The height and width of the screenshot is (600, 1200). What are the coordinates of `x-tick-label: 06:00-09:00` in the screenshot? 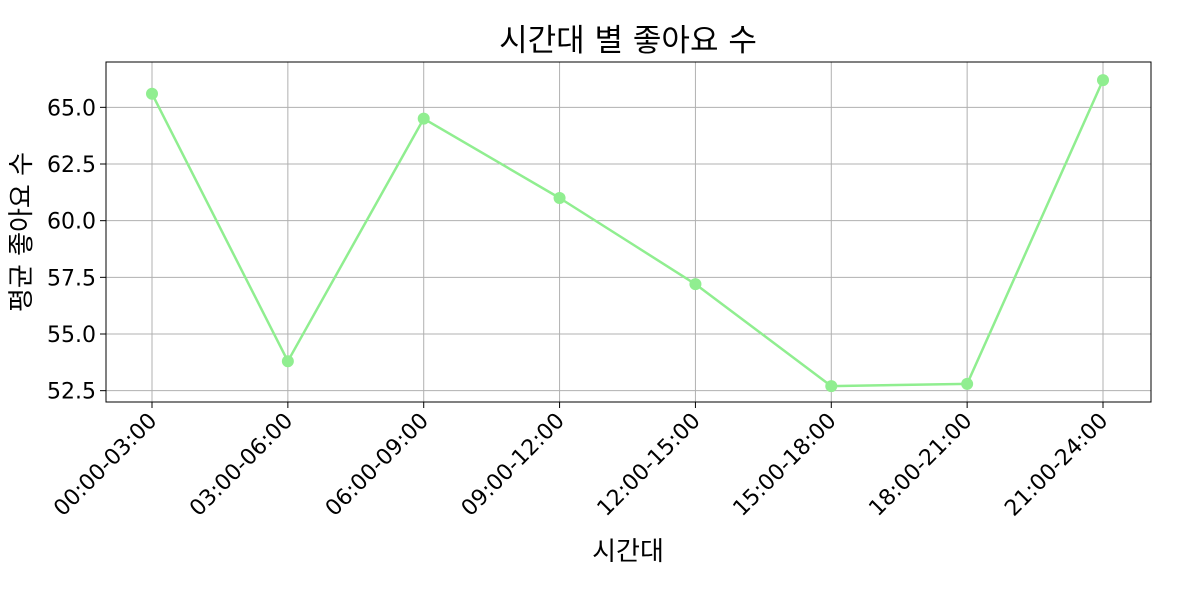 It's located at (377, 465).